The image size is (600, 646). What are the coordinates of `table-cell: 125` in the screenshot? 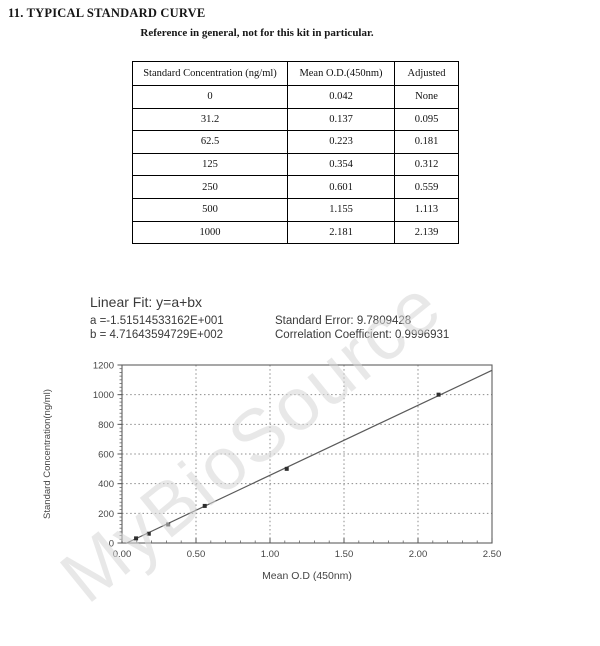 It's located at (210, 164).